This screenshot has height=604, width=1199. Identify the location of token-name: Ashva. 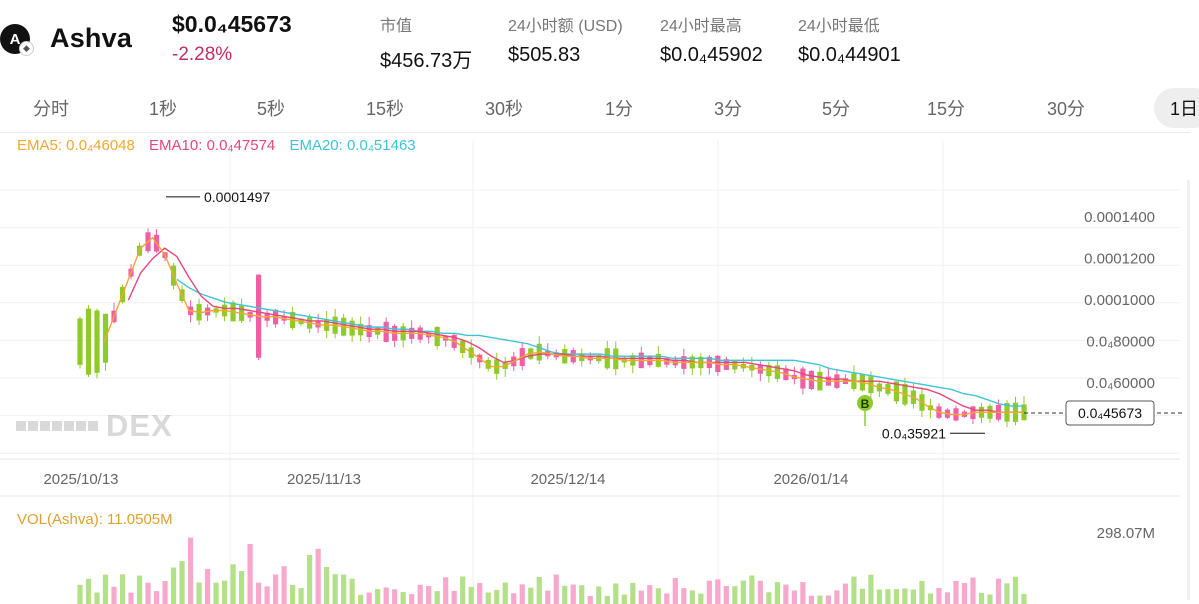
(91, 38).